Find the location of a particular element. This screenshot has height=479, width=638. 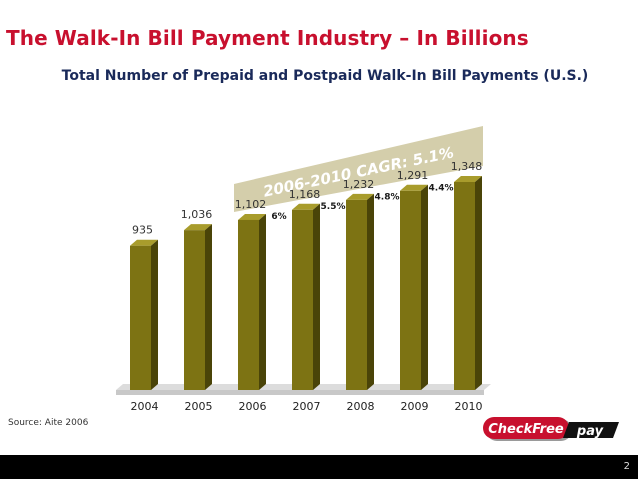

value-label: 1,291 is located at coordinates (413, 175).